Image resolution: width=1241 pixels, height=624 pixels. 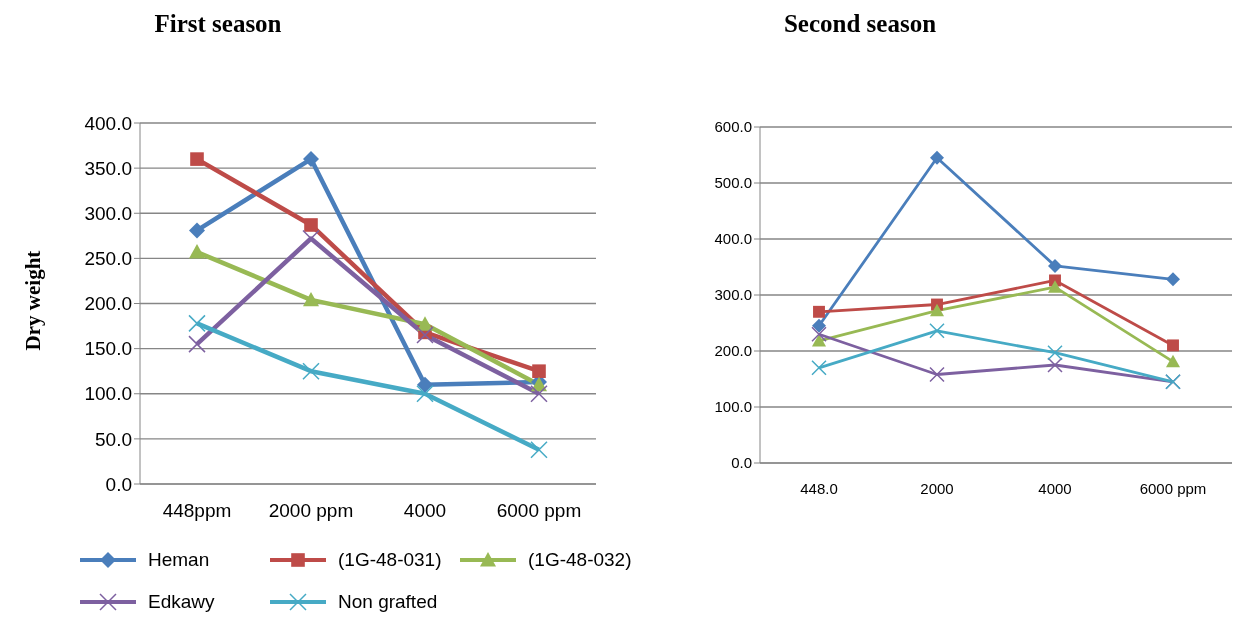 I want to click on legend-label: Non grafted, so click(x=388, y=602).